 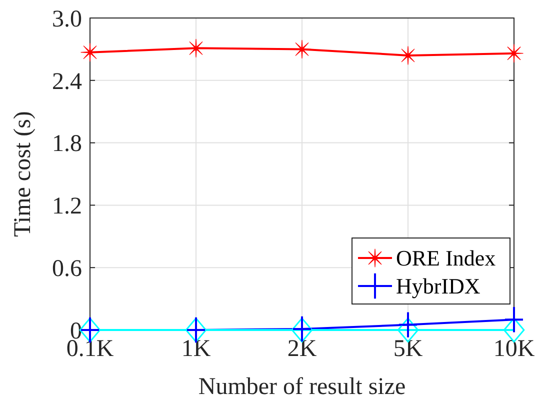 What do you see at coordinates (67, 19) in the screenshot?
I see `y-tick-label: 3.0` at bounding box center [67, 19].